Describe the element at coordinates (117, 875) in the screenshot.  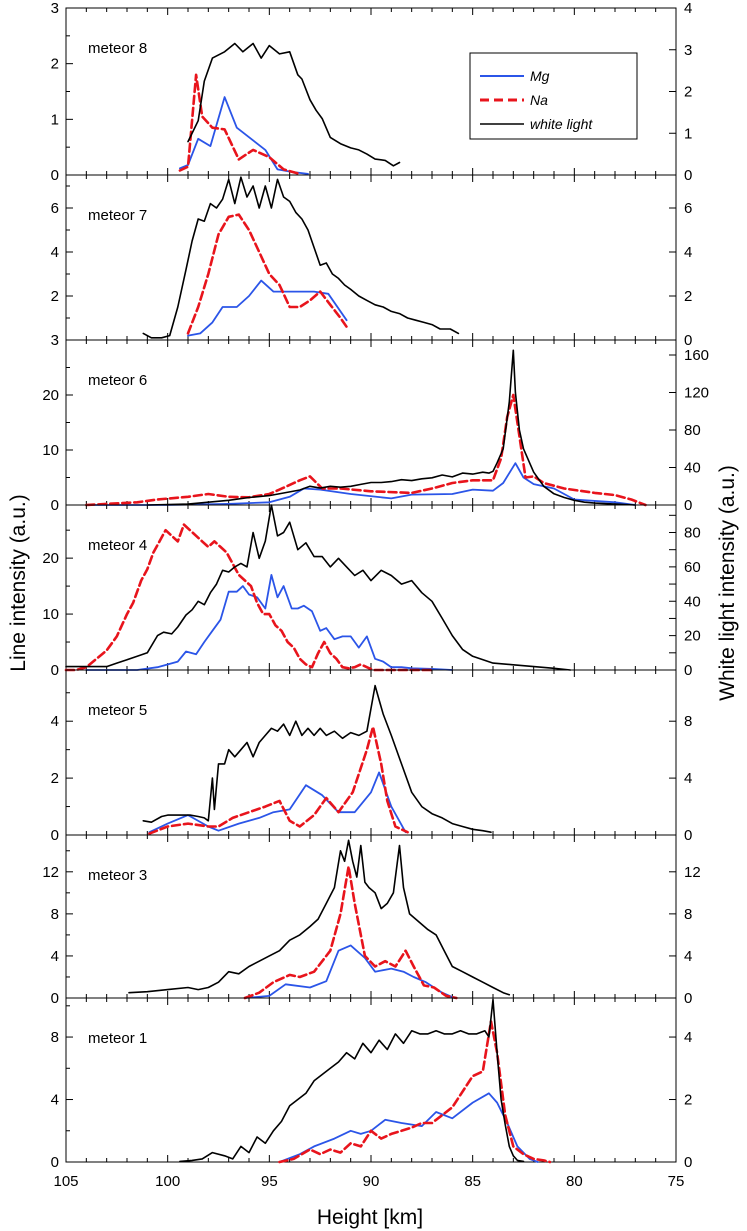
I see `panel-label: meteor 3` at that location.